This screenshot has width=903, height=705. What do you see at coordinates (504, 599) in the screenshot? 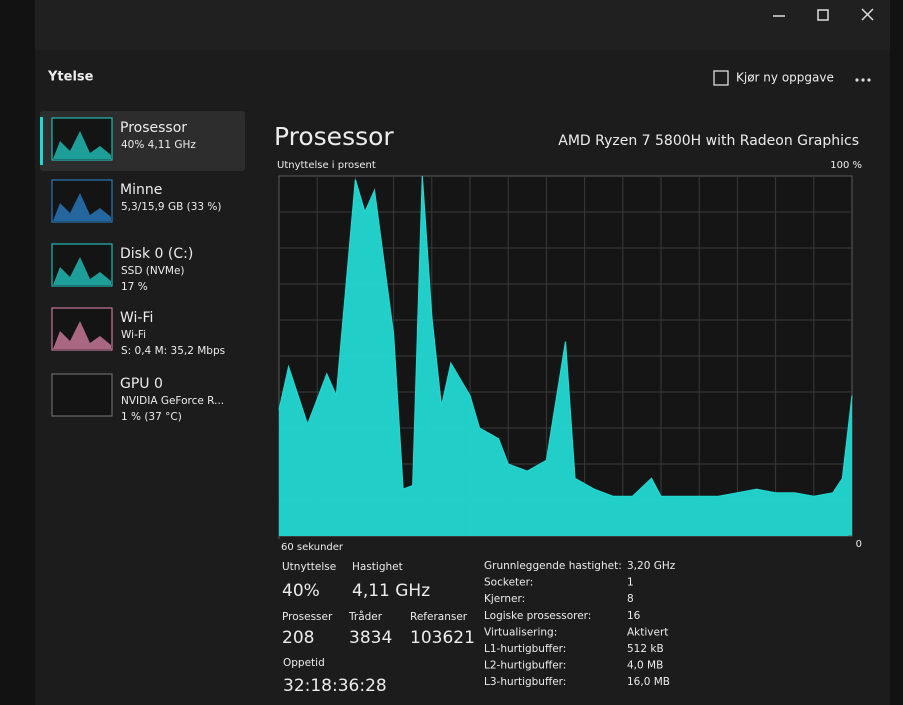
I see `spec-label: Kjerner:` at bounding box center [504, 599].